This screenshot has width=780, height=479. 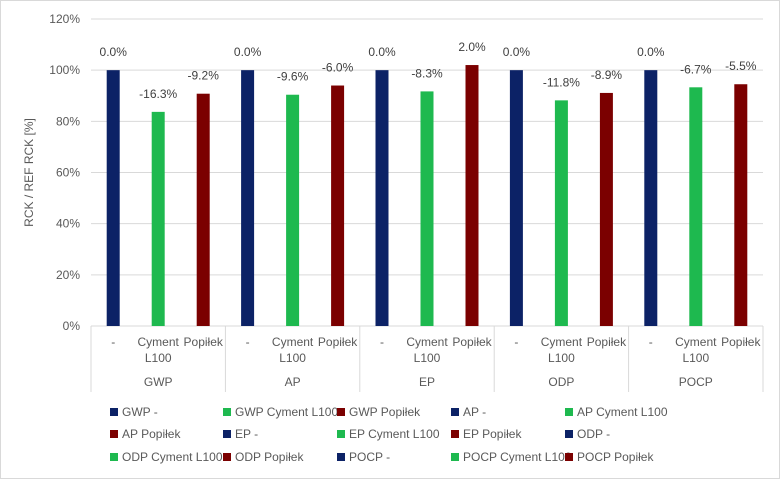 I want to click on legend-entry: ODP Popiłek, so click(x=269, y=457).